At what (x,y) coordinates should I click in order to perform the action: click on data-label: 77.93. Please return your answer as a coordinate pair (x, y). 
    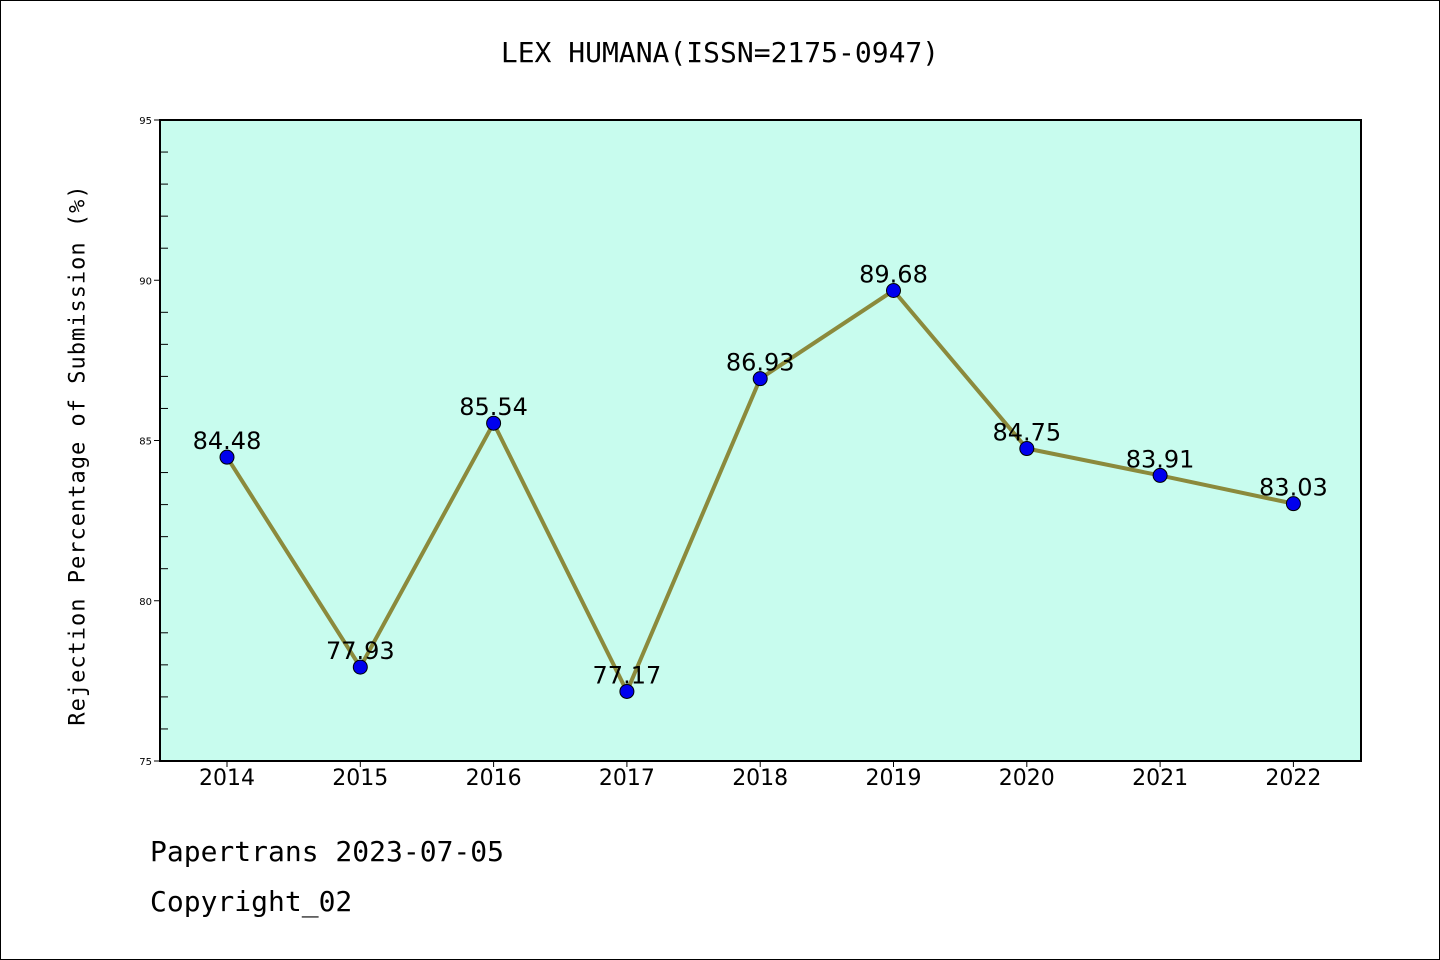
    Looking at the image, I should click on (360, 651).